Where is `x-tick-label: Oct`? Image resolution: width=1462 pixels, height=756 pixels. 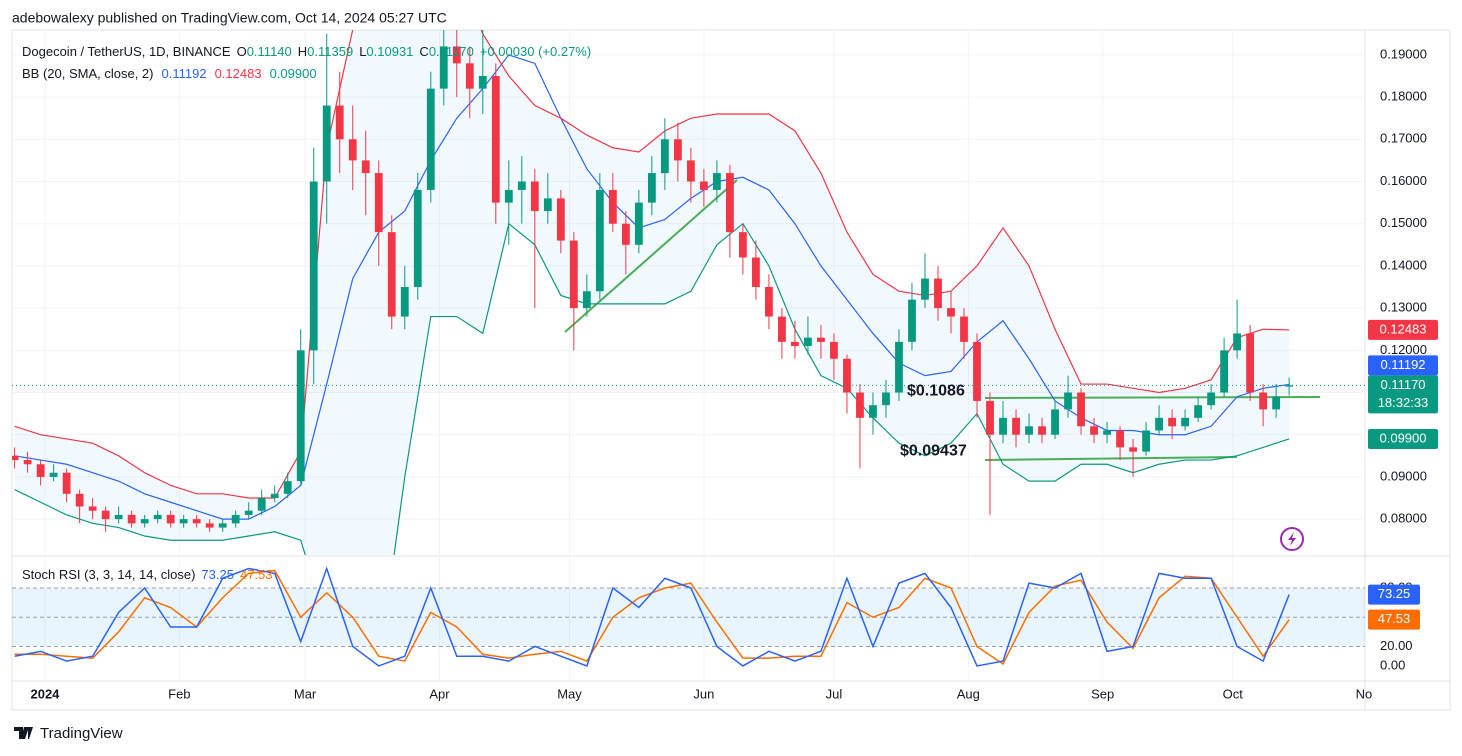 x-tick-label: Oct is located at coordinates (1233, 693).